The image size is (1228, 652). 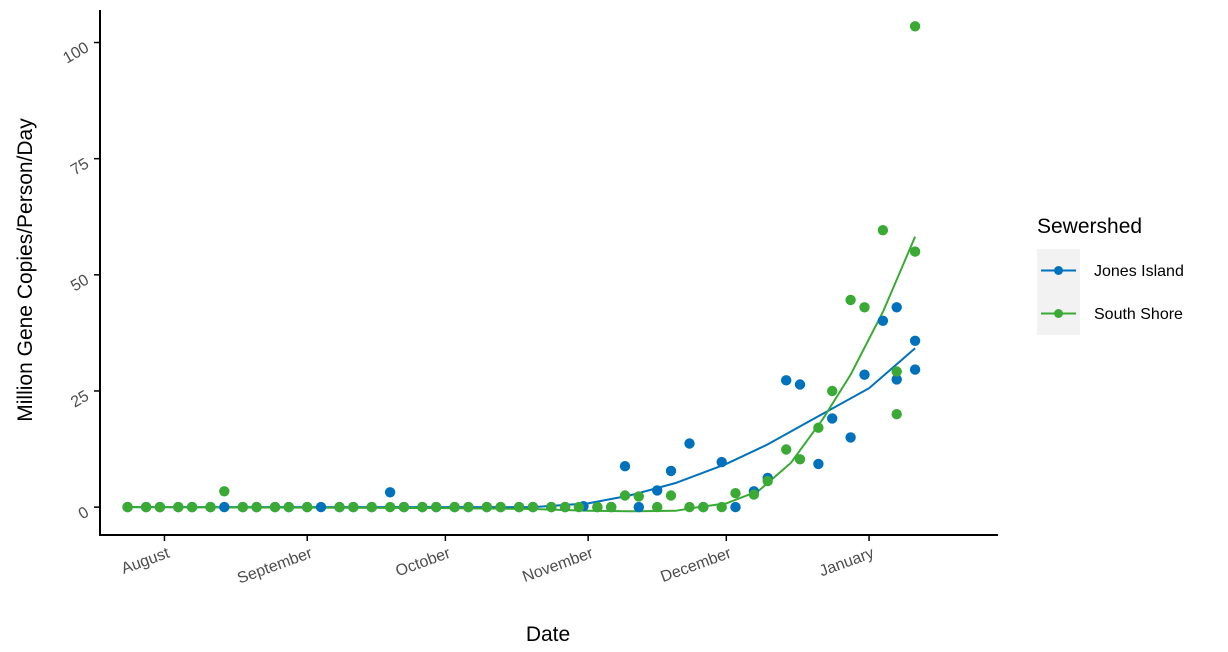 I want to click on legend-label-south-shore: South Shore, so click(x=1138, y=314).